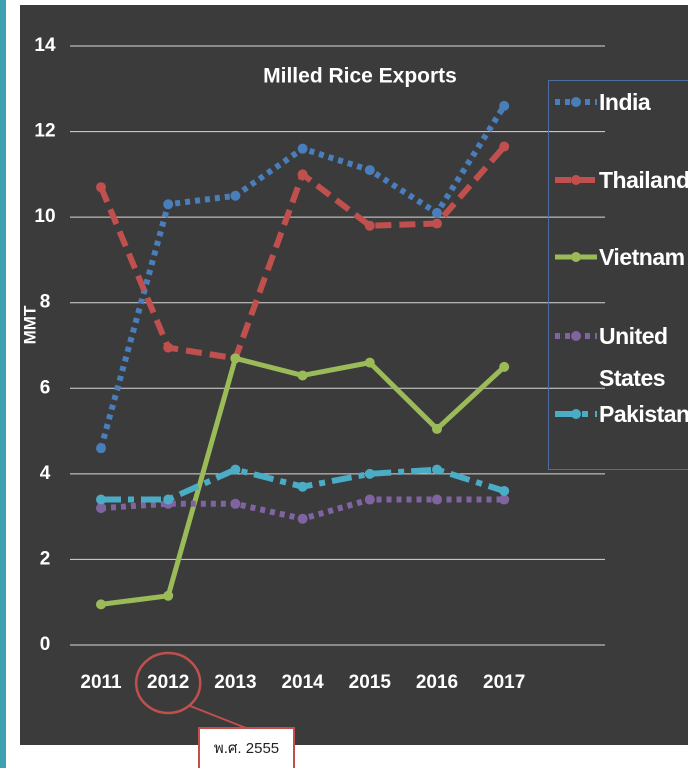 The image size is (688, 769). I want to click on x-tick-label: 2012, so click(168, 682).